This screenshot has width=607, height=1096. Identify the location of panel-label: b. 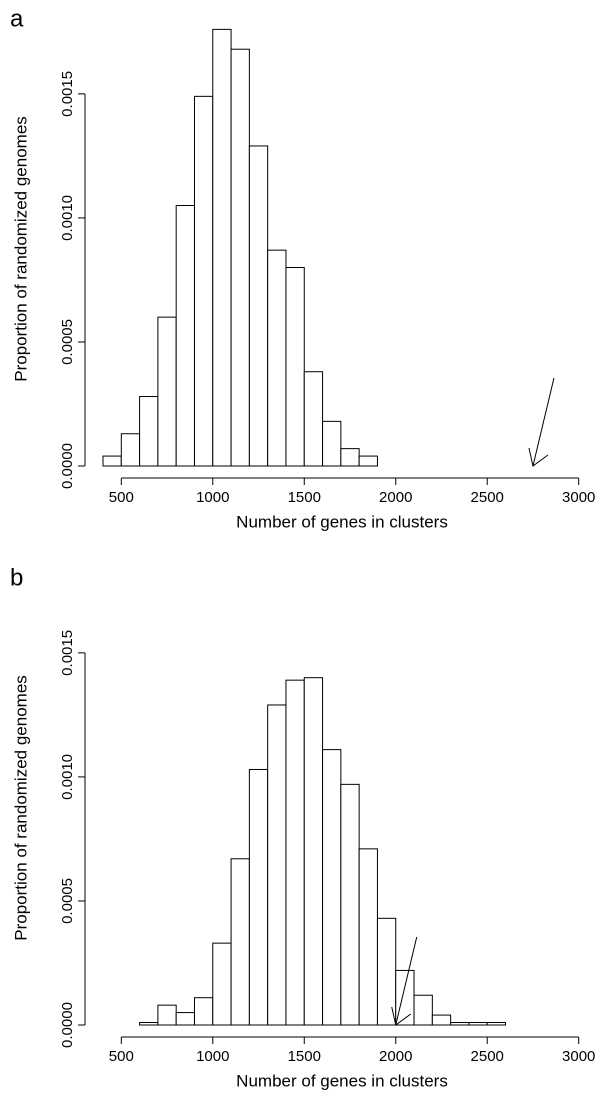
(16, 577).